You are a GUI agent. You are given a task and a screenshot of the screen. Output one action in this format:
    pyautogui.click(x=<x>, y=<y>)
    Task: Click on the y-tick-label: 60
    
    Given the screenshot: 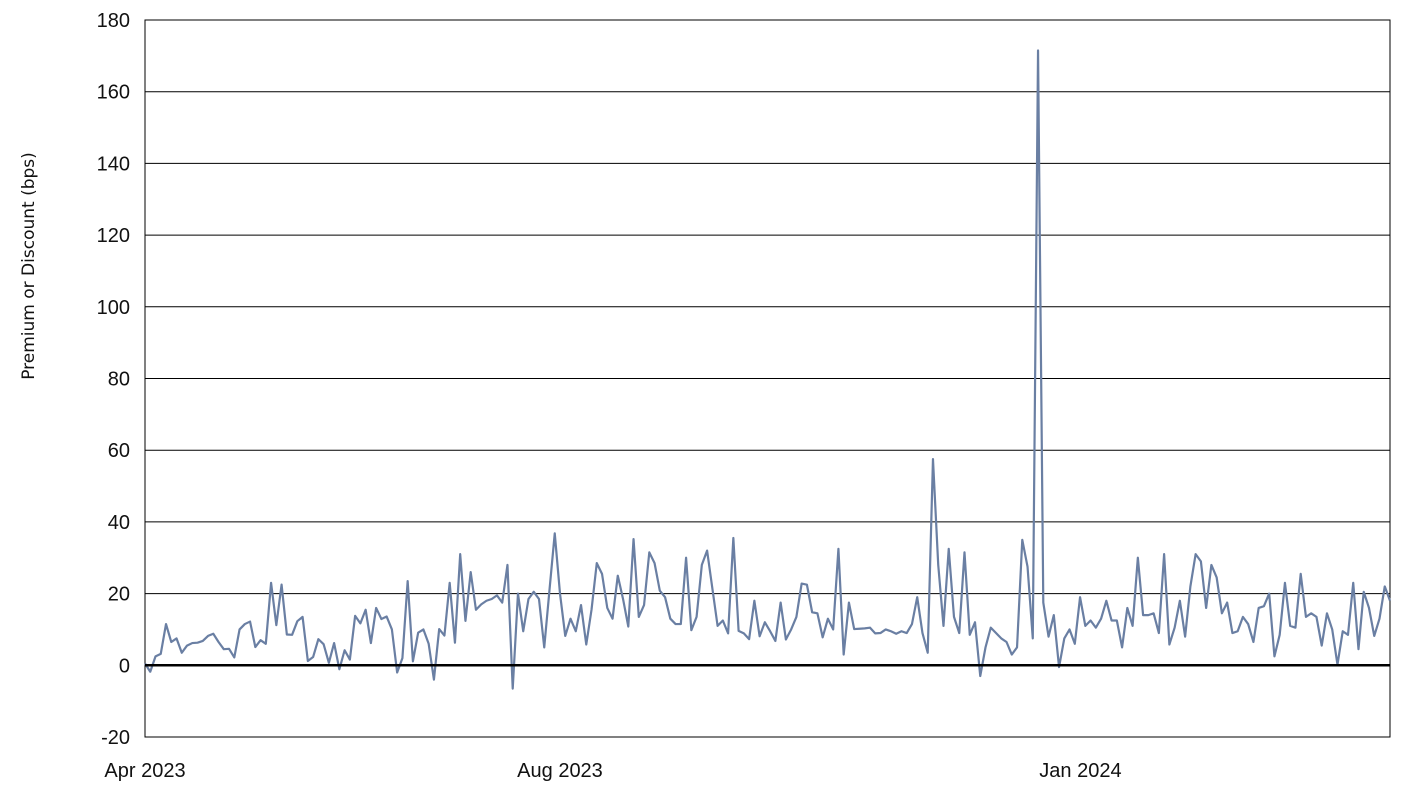 What is the action you would take?
    pyautogui.click(x=119, y=451)
    